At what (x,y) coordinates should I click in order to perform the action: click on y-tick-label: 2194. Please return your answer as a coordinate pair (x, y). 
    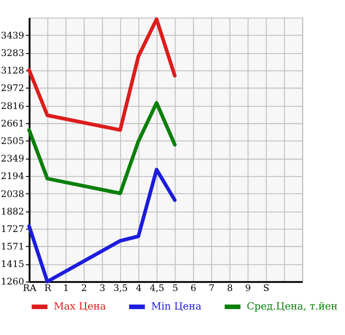
    Looking at the image, I should click on (12, 177).